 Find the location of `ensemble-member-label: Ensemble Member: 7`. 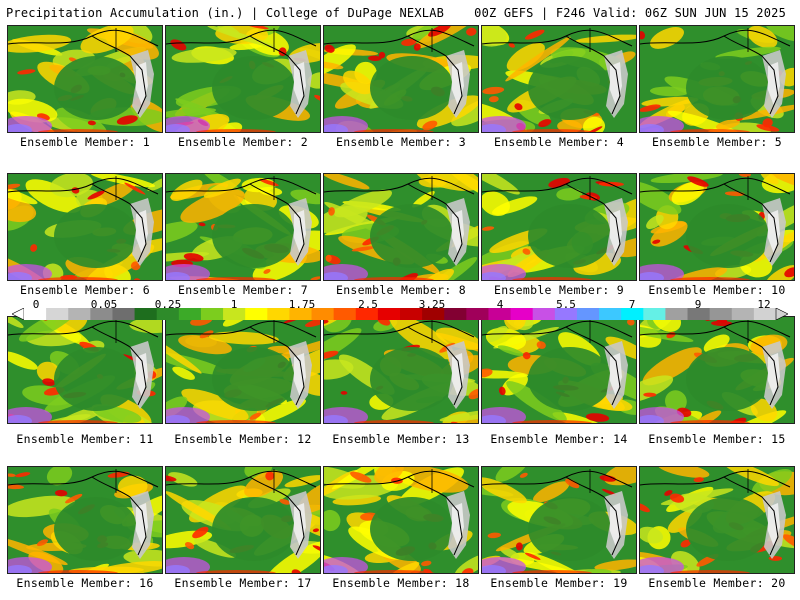

ensemble-member-label: Ensemble Member: 7 is located at coordinates (243, 290).